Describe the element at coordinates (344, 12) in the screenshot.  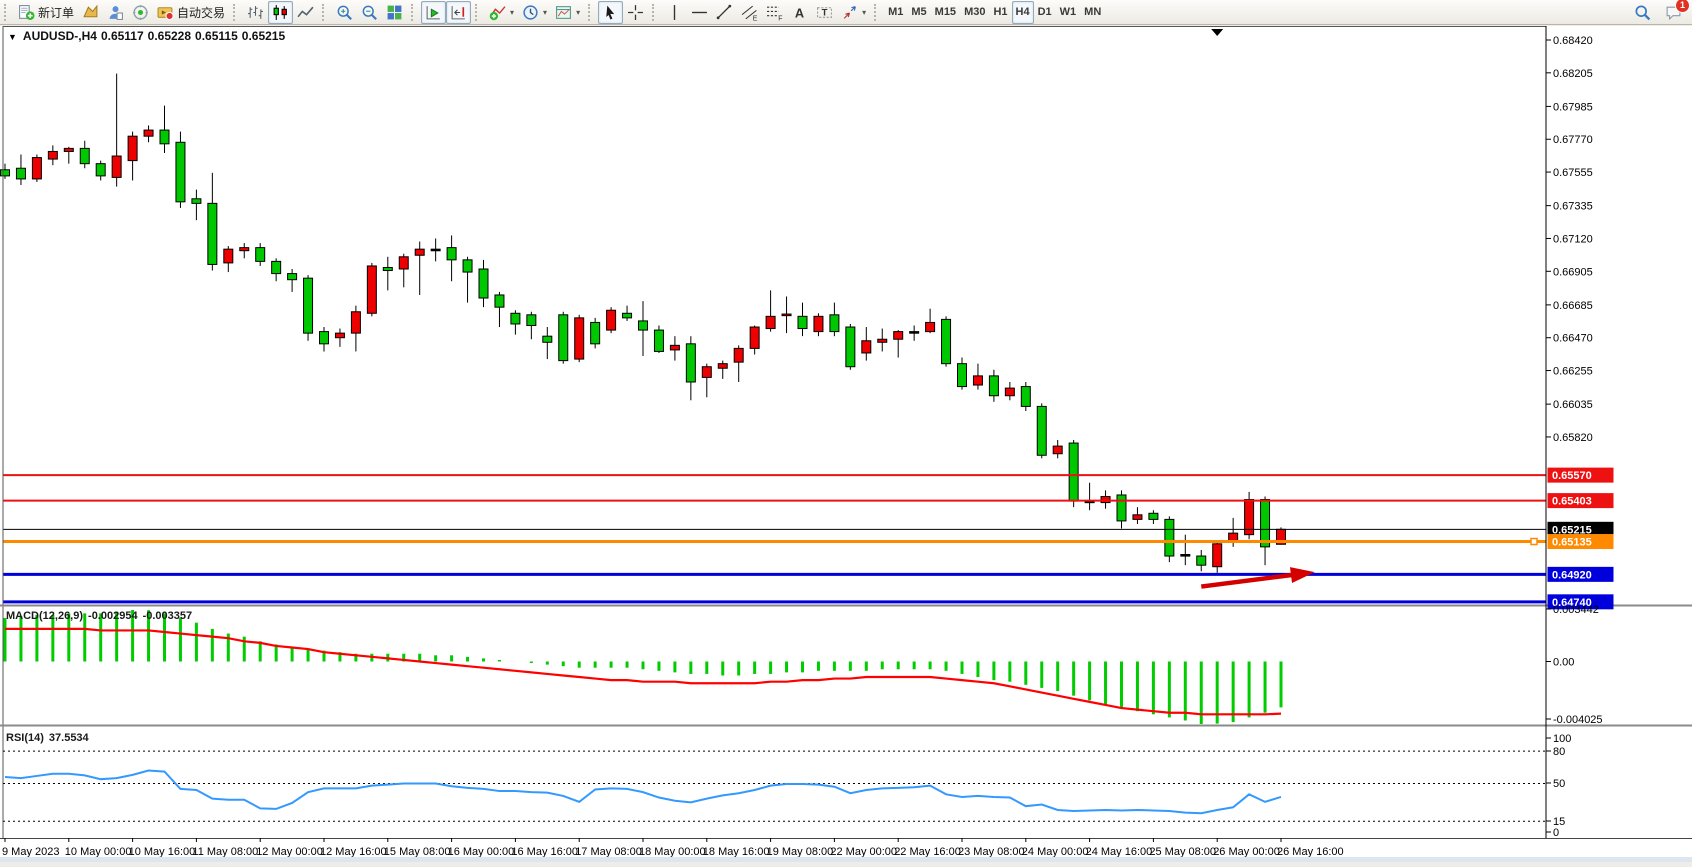
I see `zoom-in-button` at that location.